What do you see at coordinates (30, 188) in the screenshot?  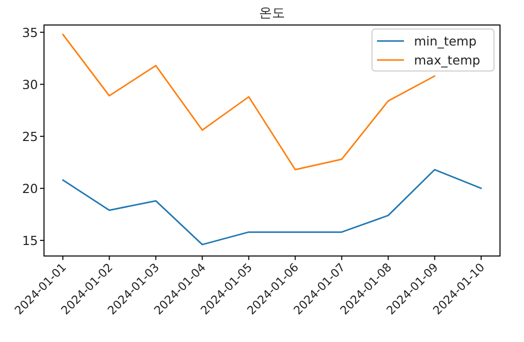 I see `y-tick-label: 20` at bounding box center [30, 188].